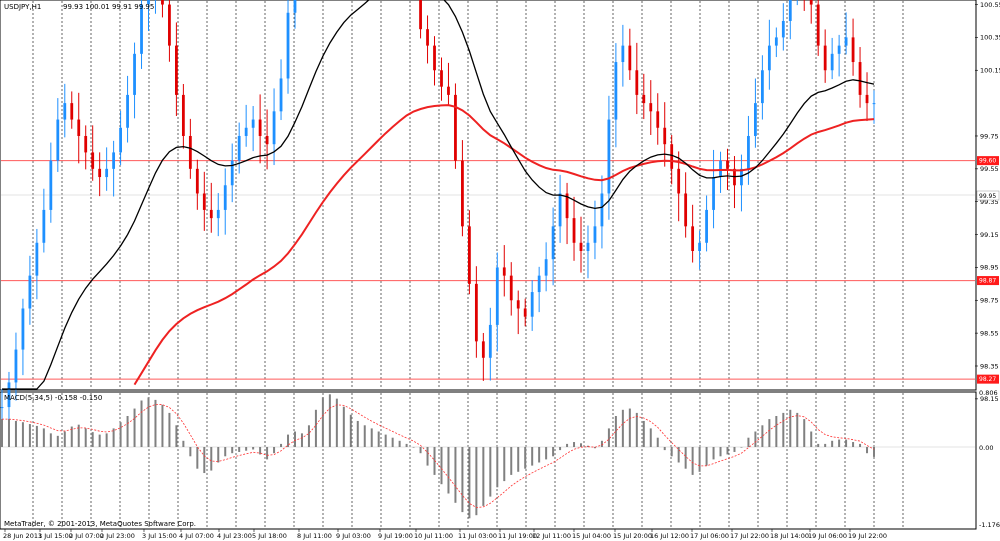 The height and width of the screenshot is (541, 1000). I want to click on price-axis-label: 99.35, so click(989, 202).